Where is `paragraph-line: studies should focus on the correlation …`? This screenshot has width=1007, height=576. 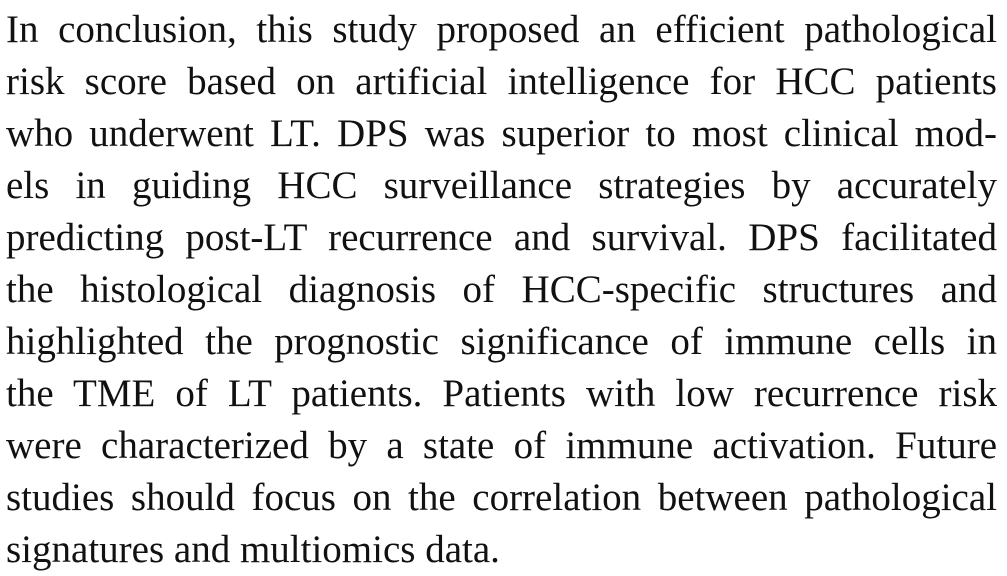 paragraph-line: studies should focus on the correlation … is located at coordinates (501, 497).